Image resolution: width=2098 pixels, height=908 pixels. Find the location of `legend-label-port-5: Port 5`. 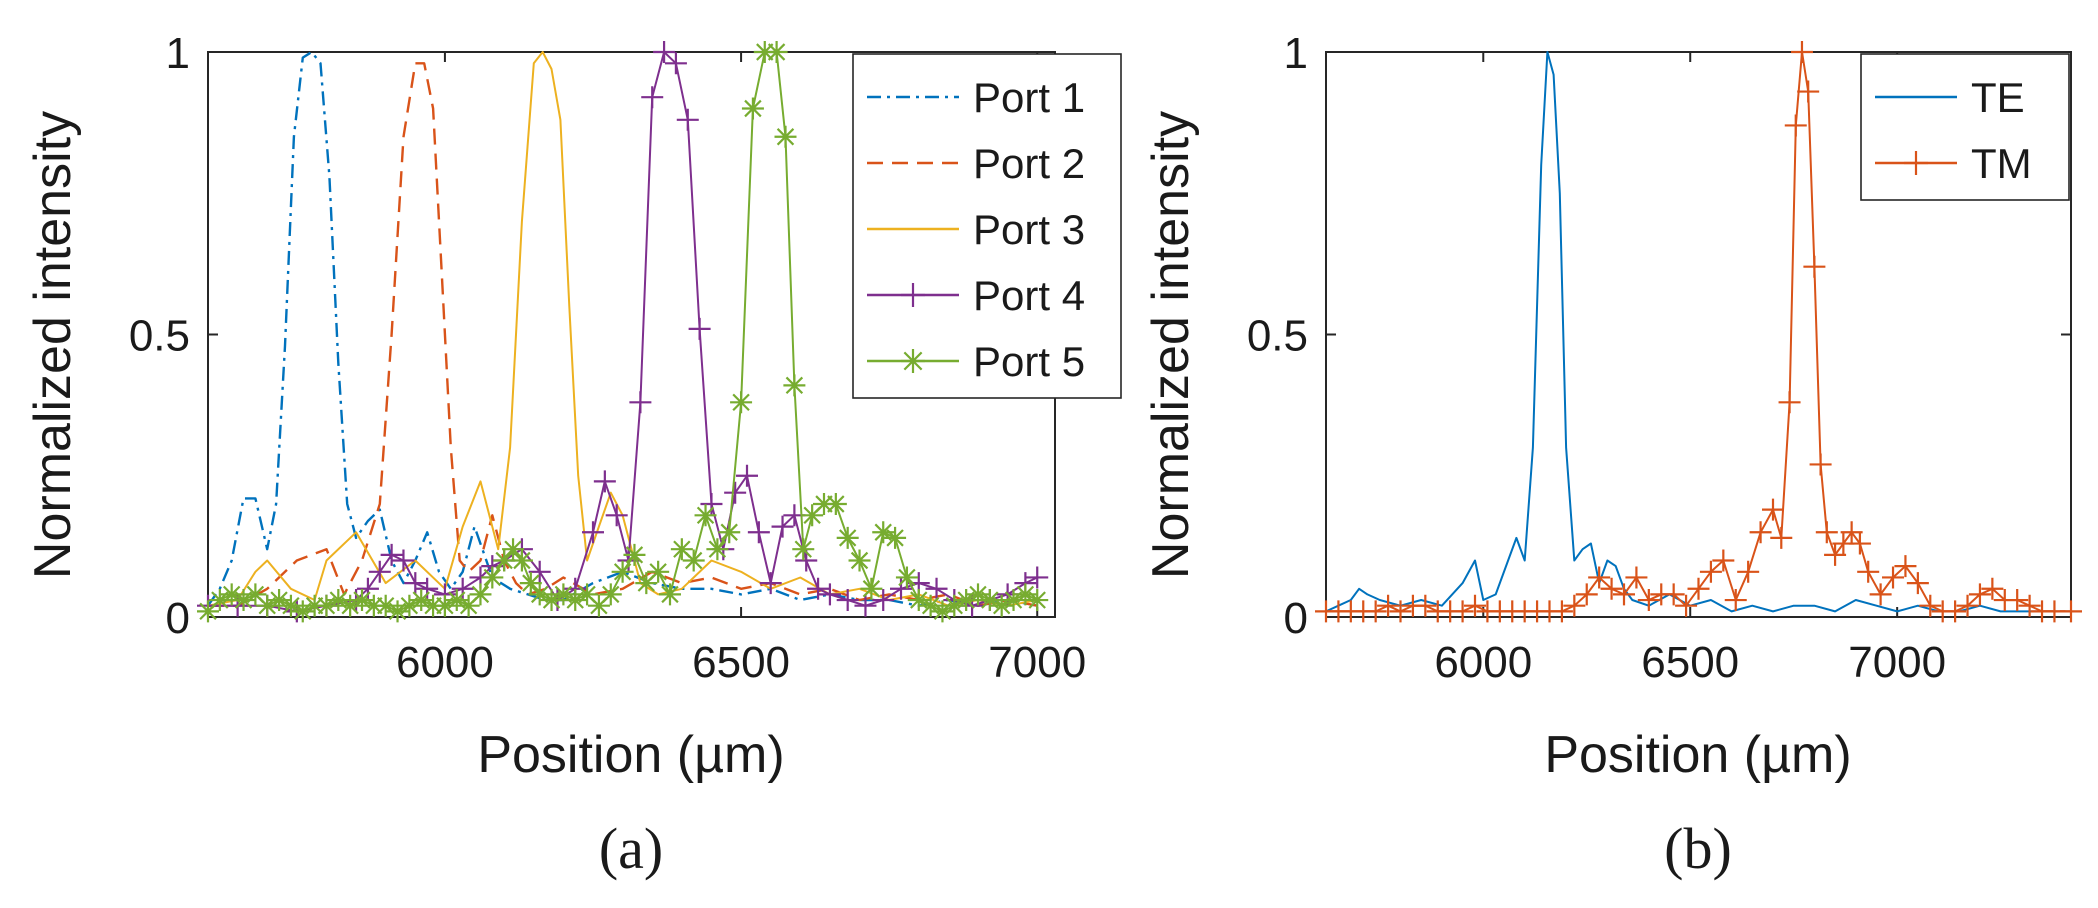

legend-label-port-5: Port 5 is located at coordinates (1029, 361).